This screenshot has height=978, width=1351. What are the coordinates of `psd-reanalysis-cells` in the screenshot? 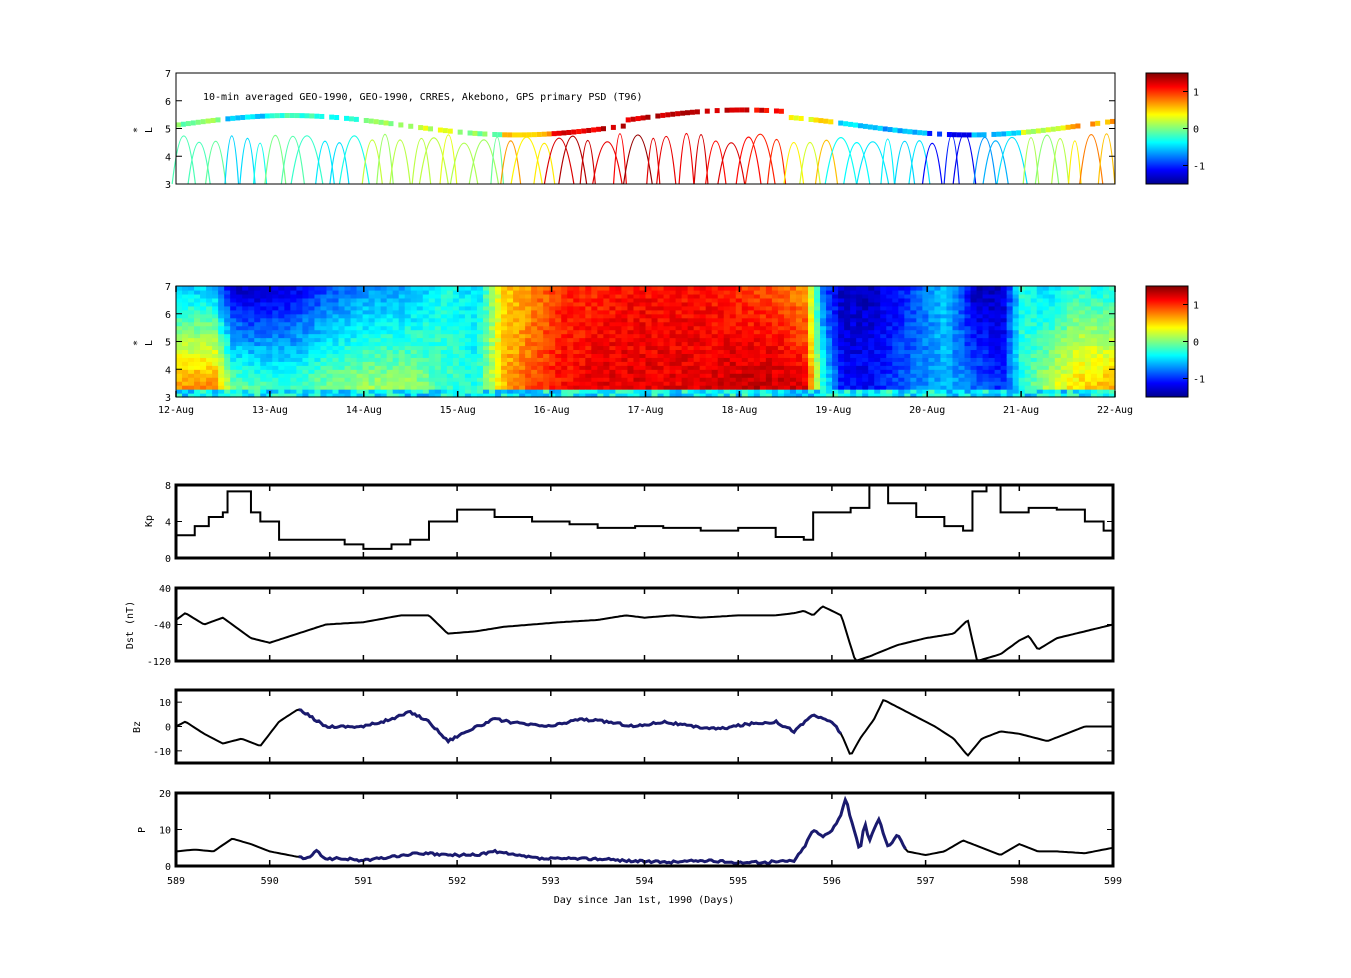 It's located at (646, 342).